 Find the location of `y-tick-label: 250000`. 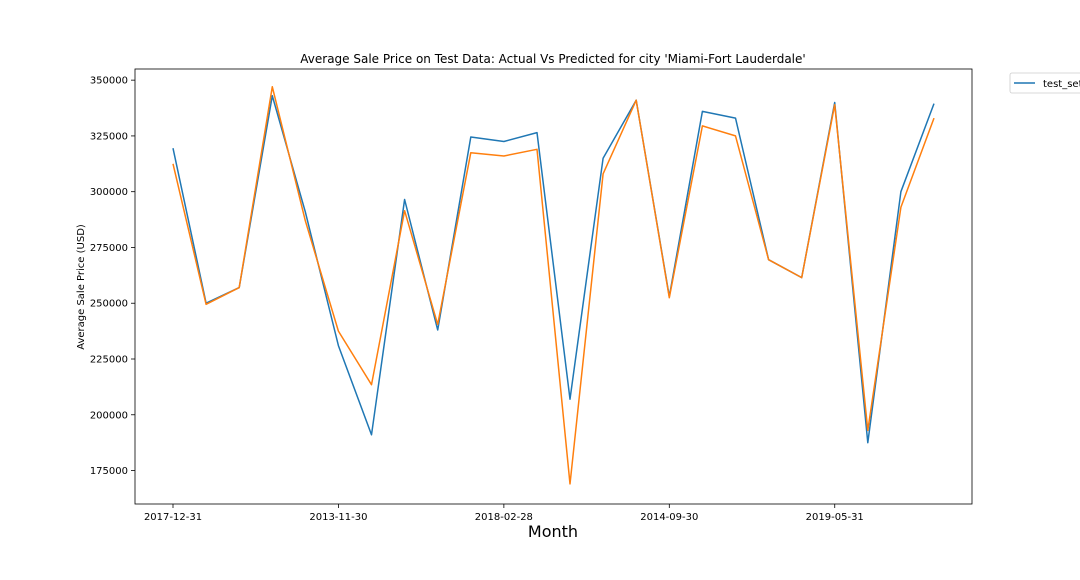

y-tick-label: 250000 is located at coordinates (109, 304).